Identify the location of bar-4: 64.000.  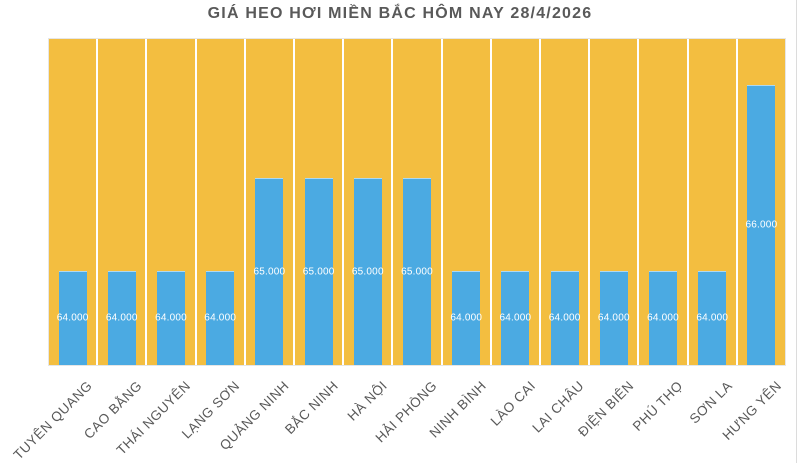
(220, 317).